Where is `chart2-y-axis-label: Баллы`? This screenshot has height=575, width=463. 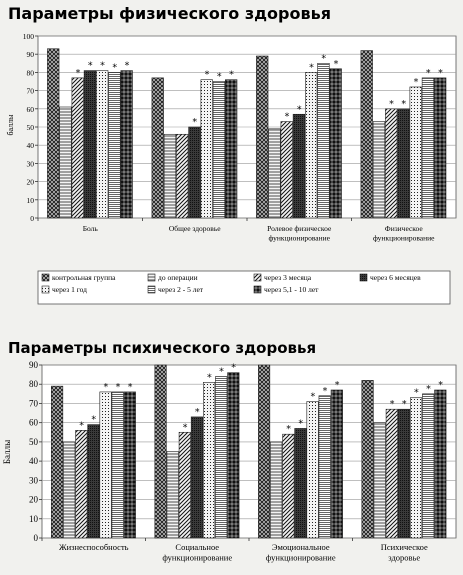
chart2-y-axis-label: Баллы is located at coordinates (7, 452).